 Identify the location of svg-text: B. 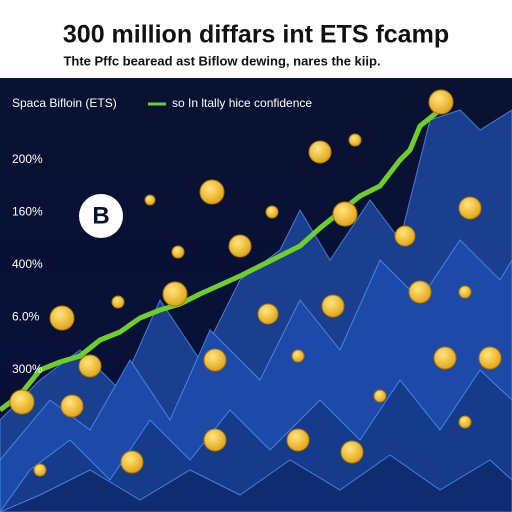
(100, 215).